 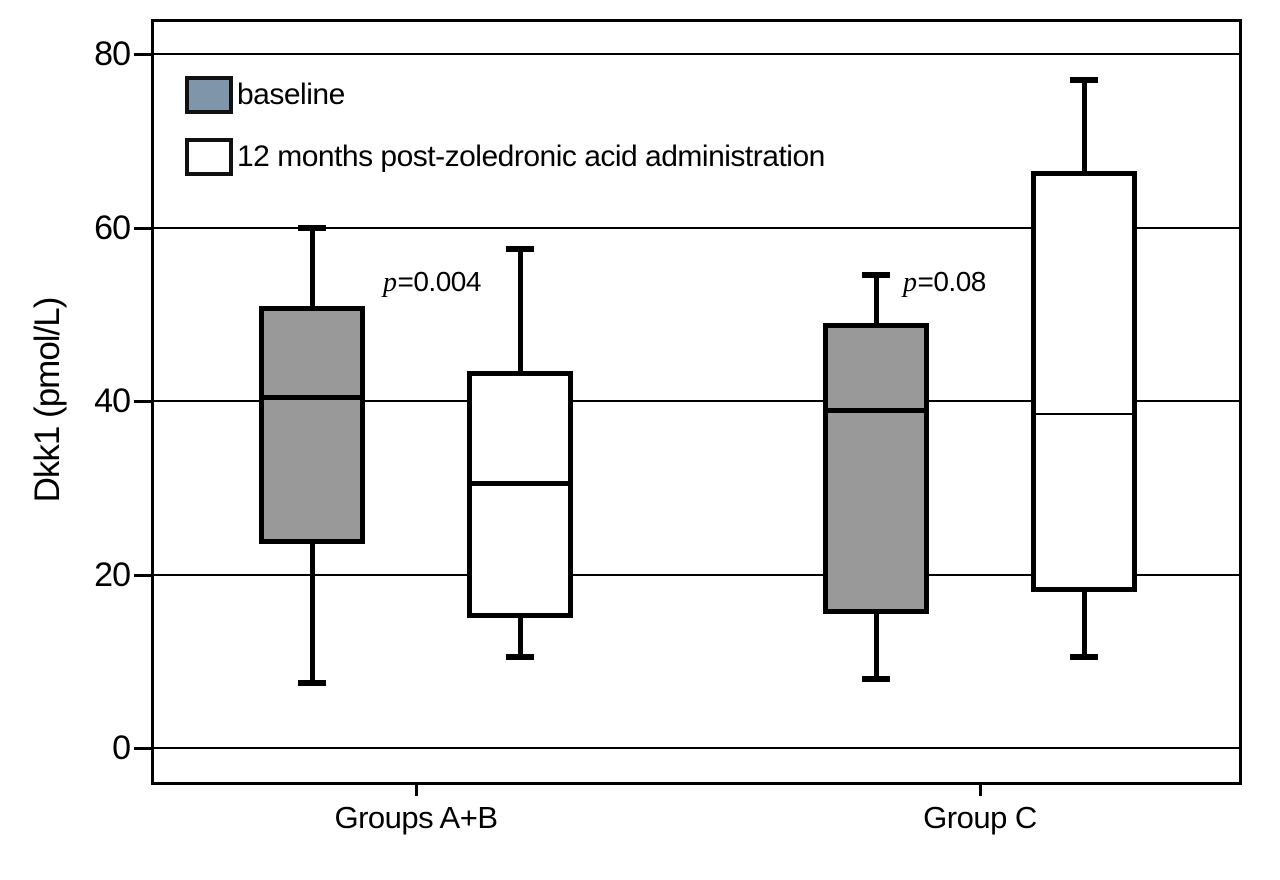 What do you see at coordinates (209, 95) in the screenshot?
I see `legend-swatch-baseline` at bounding box center [209, 95].